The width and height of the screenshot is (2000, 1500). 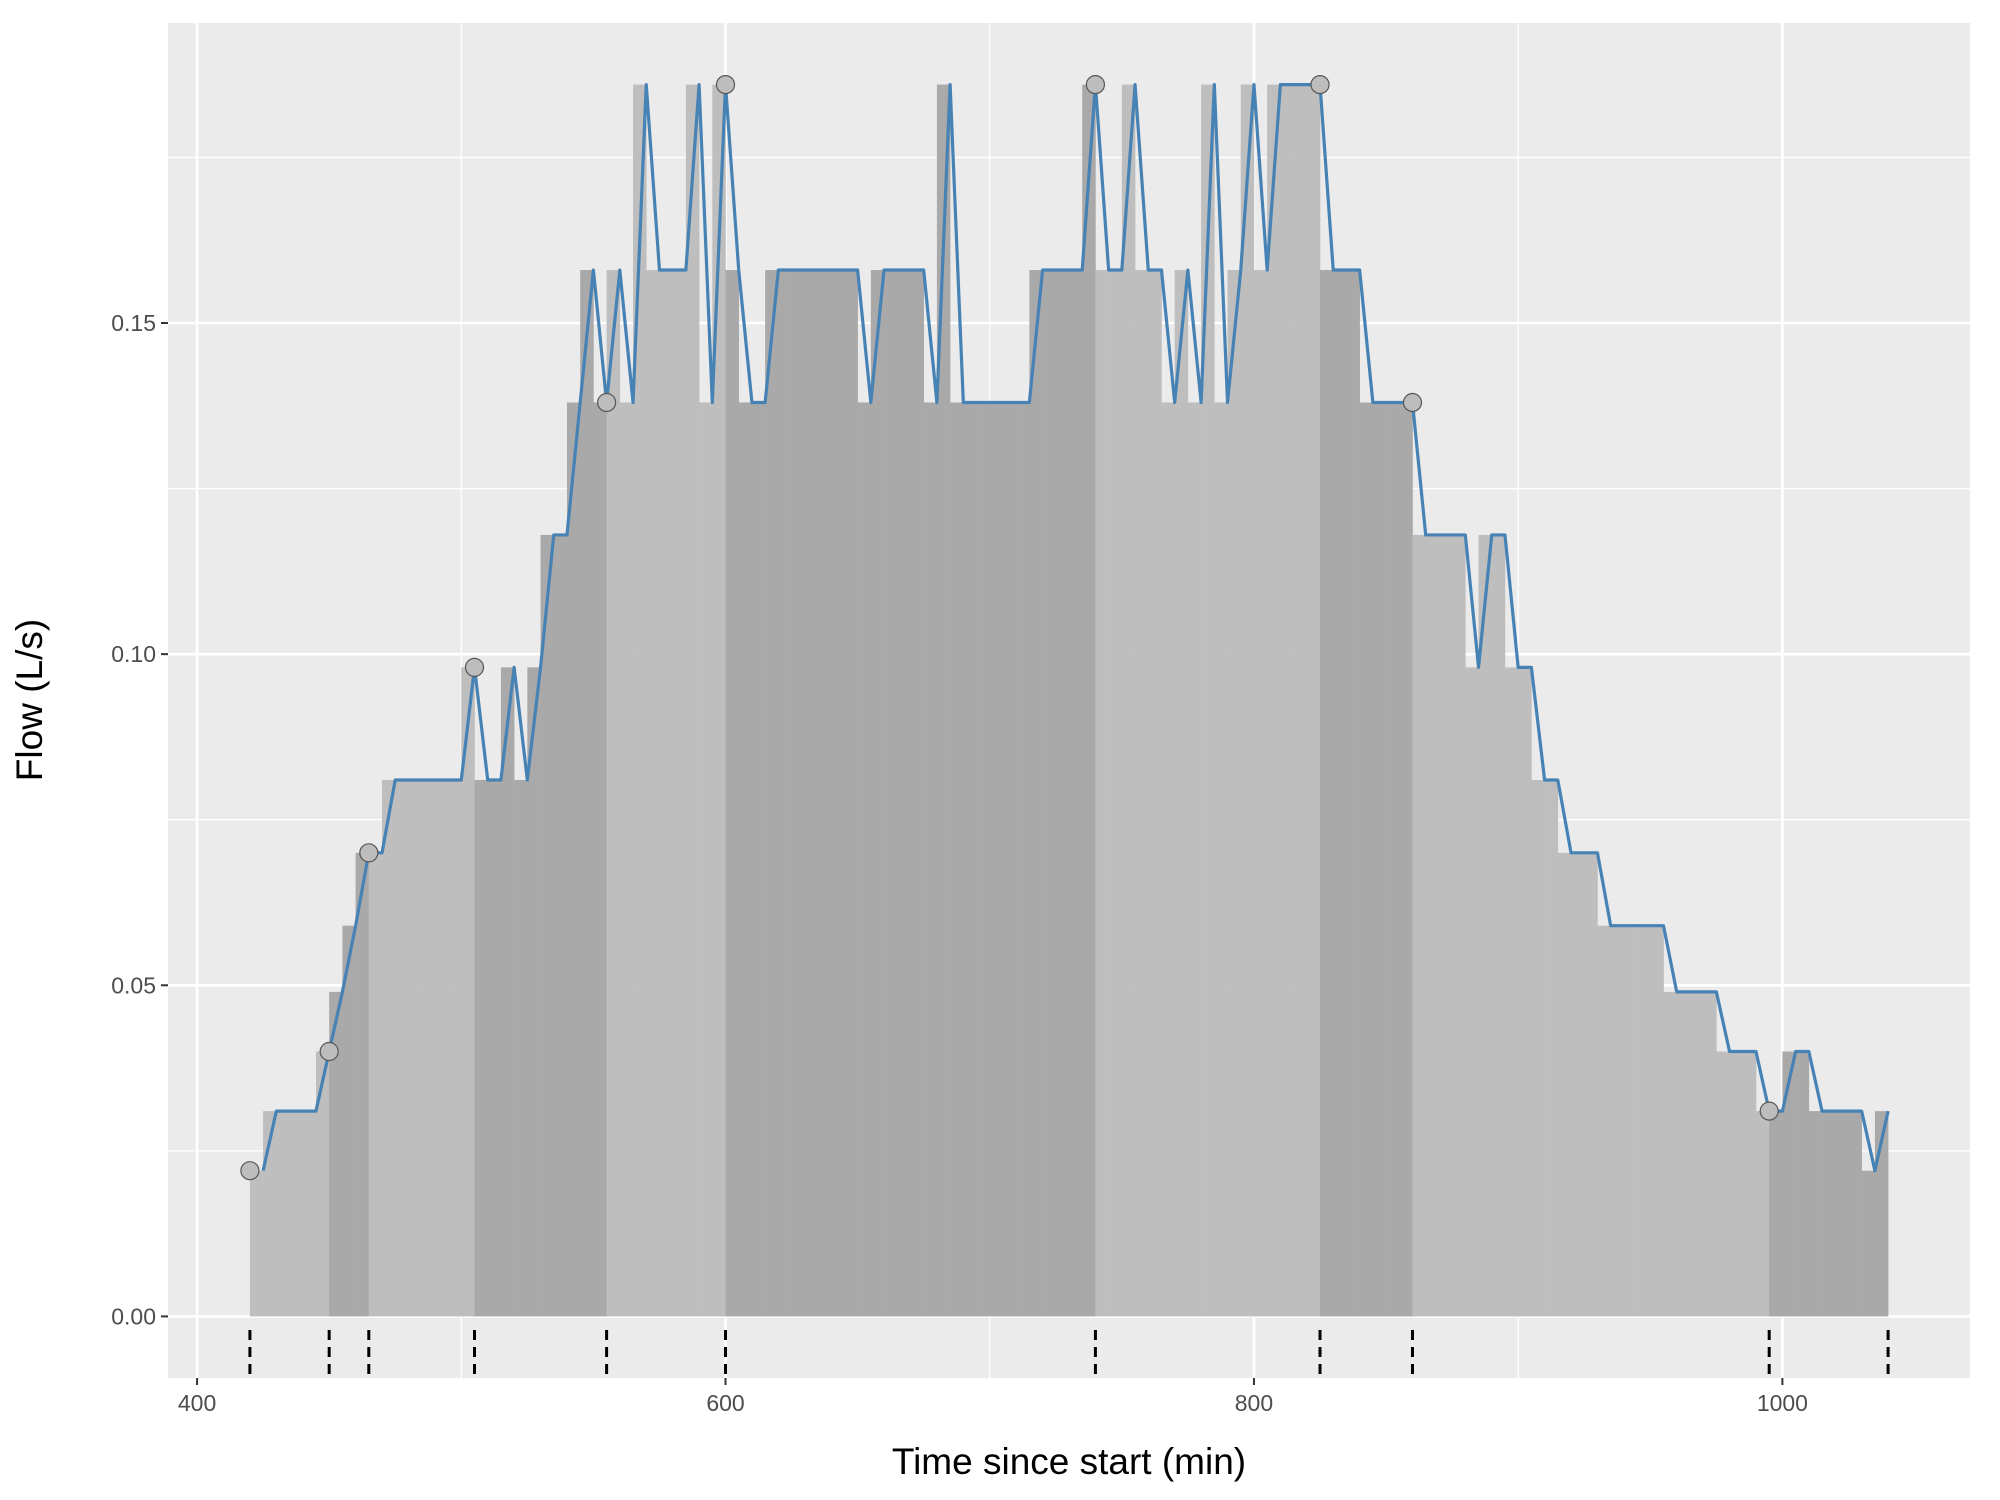 I want to click on y-tick-label: 0.00, so click(x=133, y=1316).